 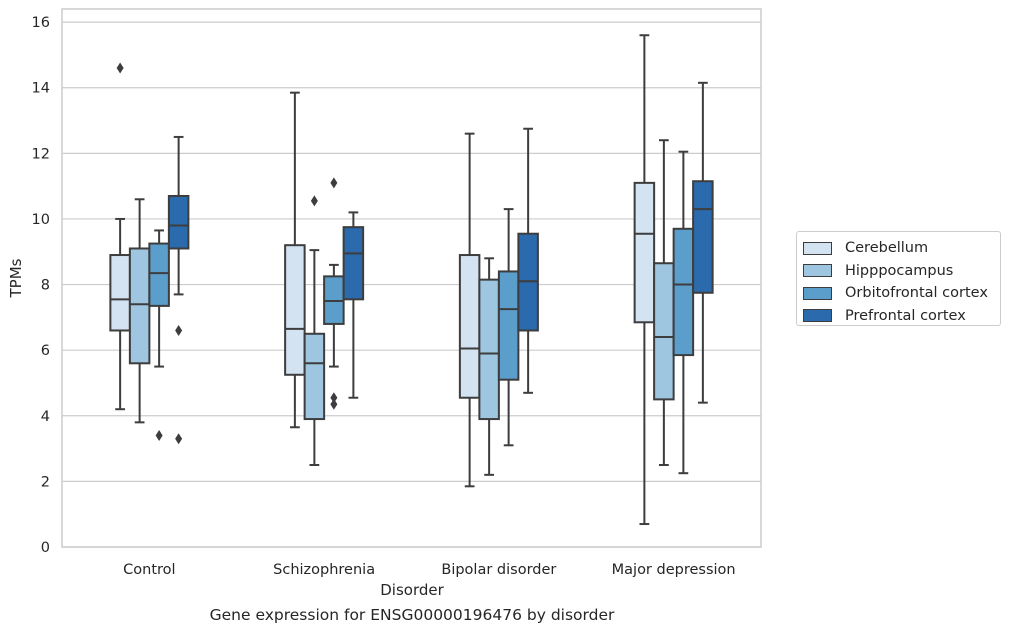 I want to click on y-tick-label: 2, so click(x=45, y=482).